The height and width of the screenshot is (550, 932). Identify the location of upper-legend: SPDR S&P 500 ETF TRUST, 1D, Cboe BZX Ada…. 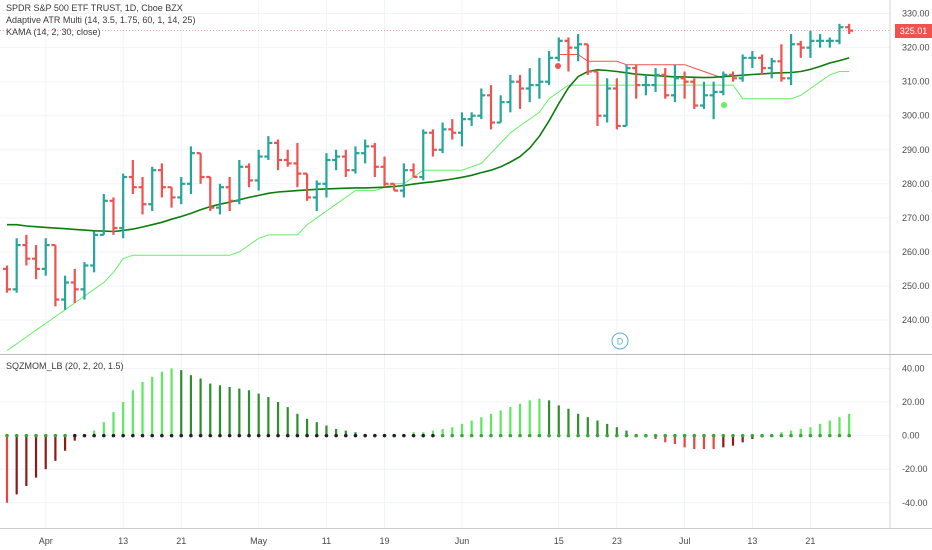
(100, 20).